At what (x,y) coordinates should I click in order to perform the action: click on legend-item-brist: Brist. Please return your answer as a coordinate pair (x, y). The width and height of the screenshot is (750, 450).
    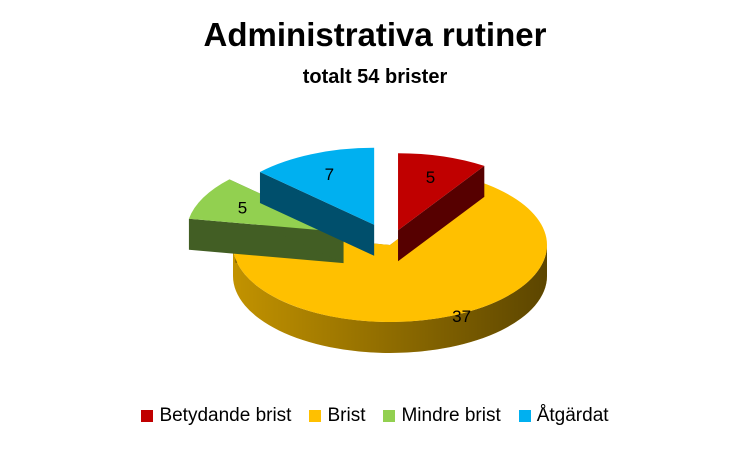
    Looking at the image, I should click on (337, 416).